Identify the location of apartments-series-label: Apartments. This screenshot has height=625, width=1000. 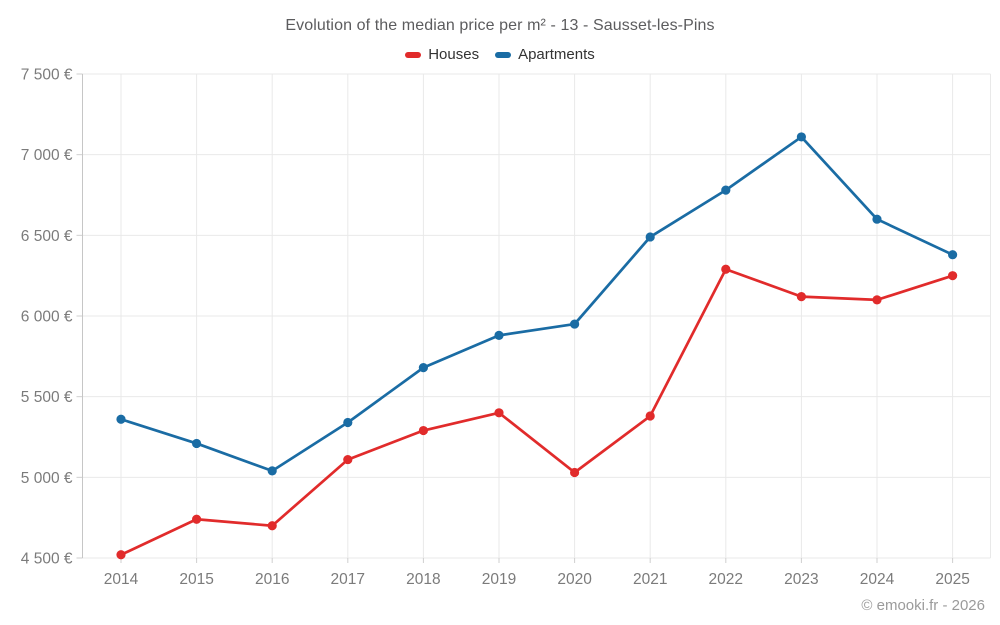
(556, 54).